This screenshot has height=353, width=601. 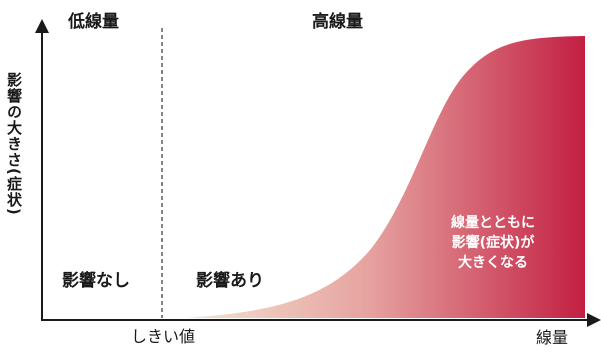 What do you see at coordinates (14, 144) in the screenshot?
I see `y-axis-label: 影響の大きさ(症状)` at bounding box center [14, 144].